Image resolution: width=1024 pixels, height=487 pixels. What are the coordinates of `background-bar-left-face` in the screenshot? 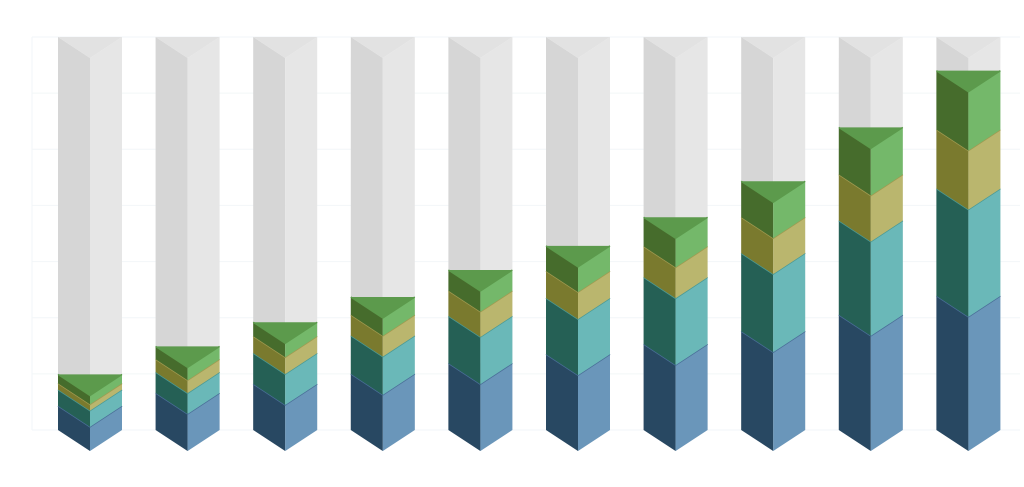 It's located at (74, 244).